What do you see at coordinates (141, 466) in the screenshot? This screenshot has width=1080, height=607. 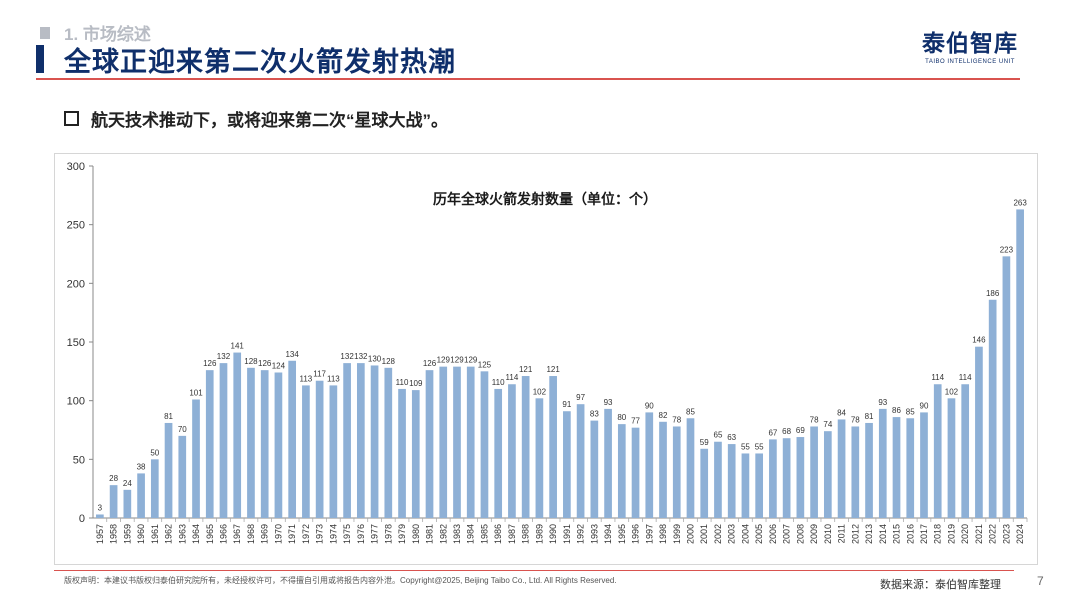 I see `data-label: 38` at bounding box center [141, 466].